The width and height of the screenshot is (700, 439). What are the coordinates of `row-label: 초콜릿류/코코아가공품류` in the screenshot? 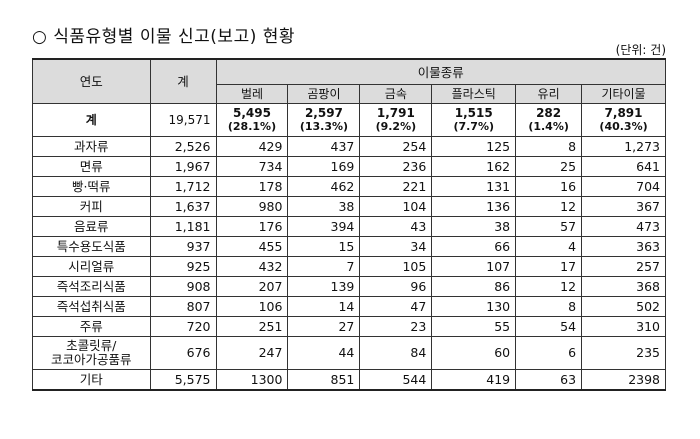 It's located at (91, 353).